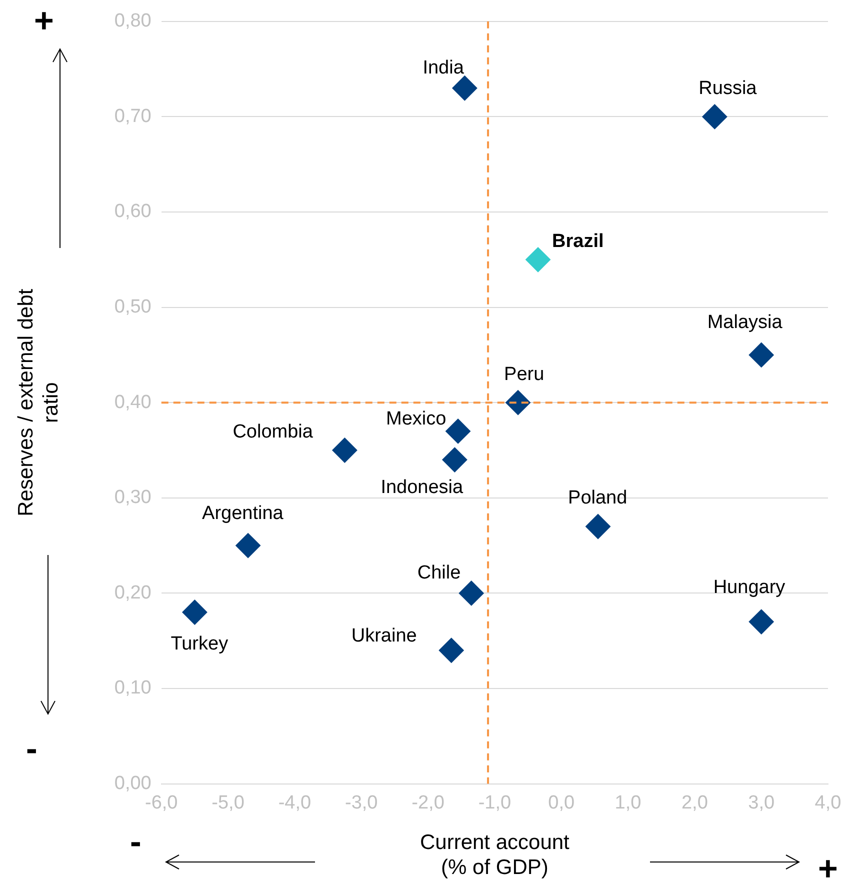 The width and height of the screenshot is (852, 895). Describe the element at coordinates (495, 803) in the screenshot. I see `x-tick-label: -1,0` at that location.